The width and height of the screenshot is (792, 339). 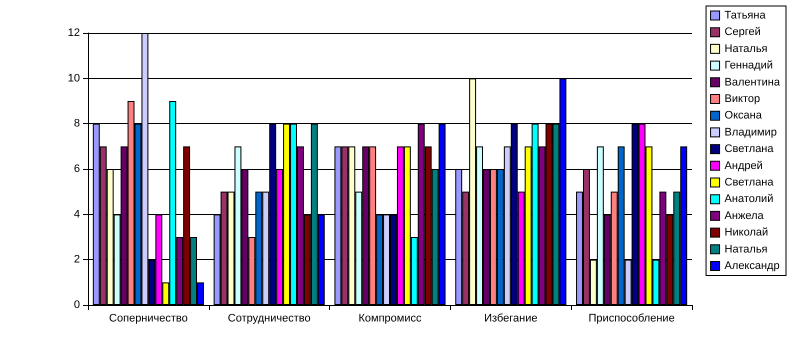 I want to click on legend-label: Александр, so click(x=752, y=266).